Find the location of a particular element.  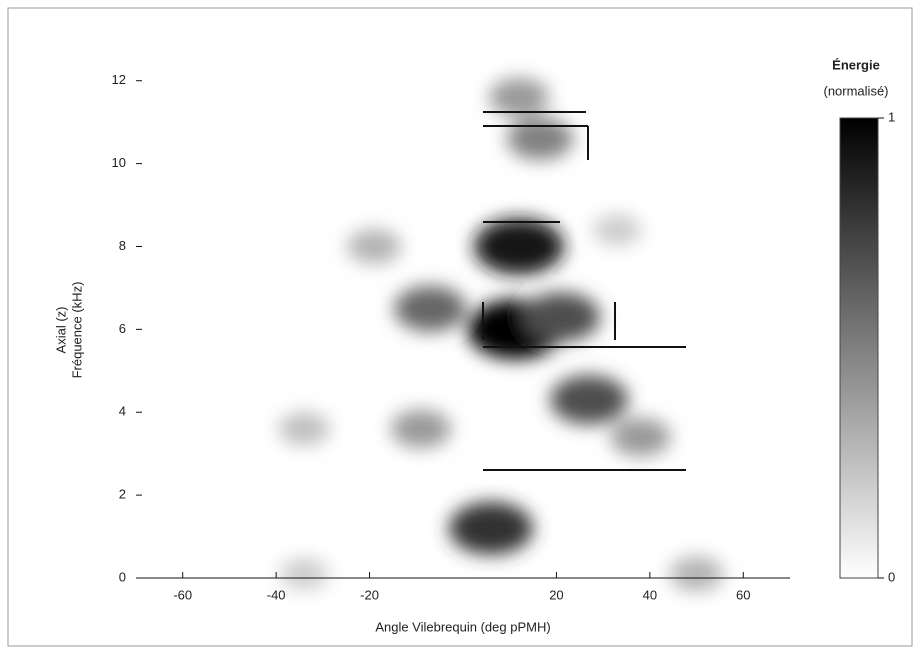

y-tick-label: 2 is located at coordinates (122, 494).